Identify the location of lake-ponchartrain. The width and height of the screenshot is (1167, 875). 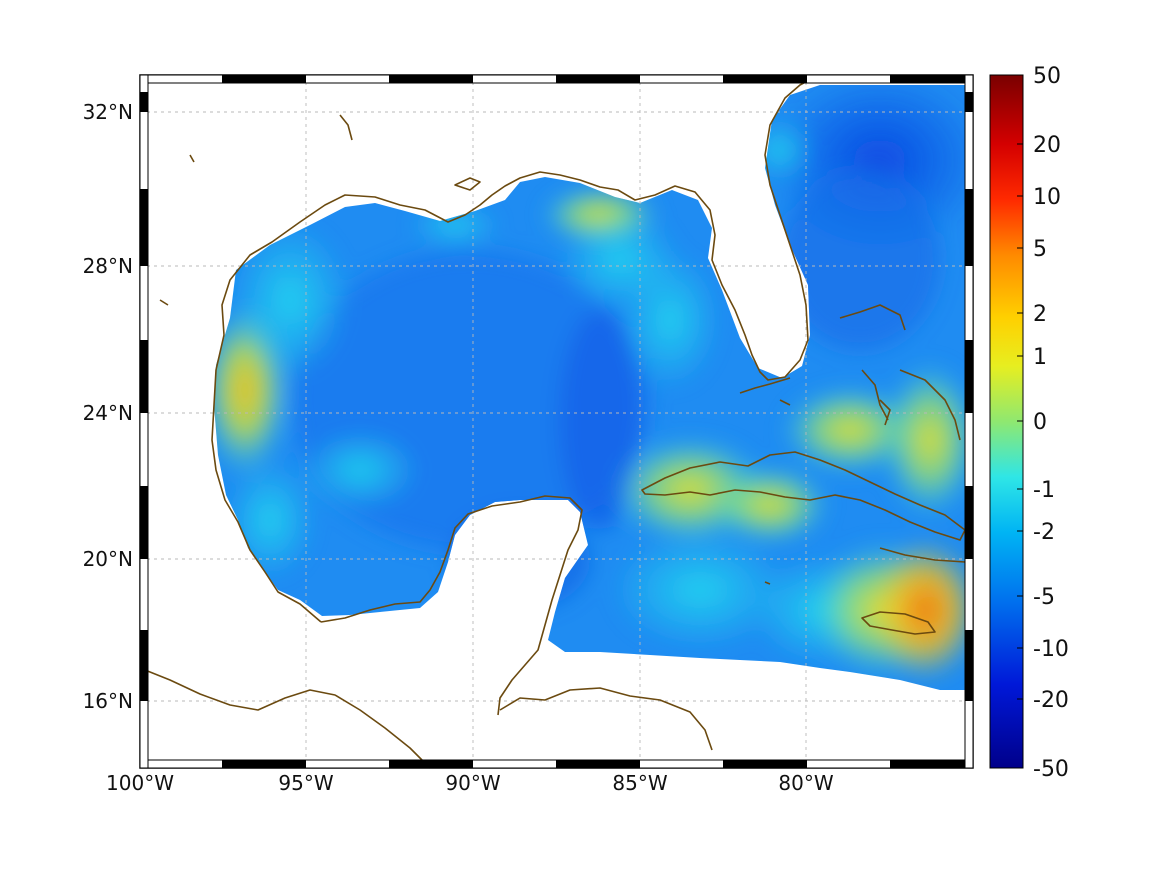
(467, 184).